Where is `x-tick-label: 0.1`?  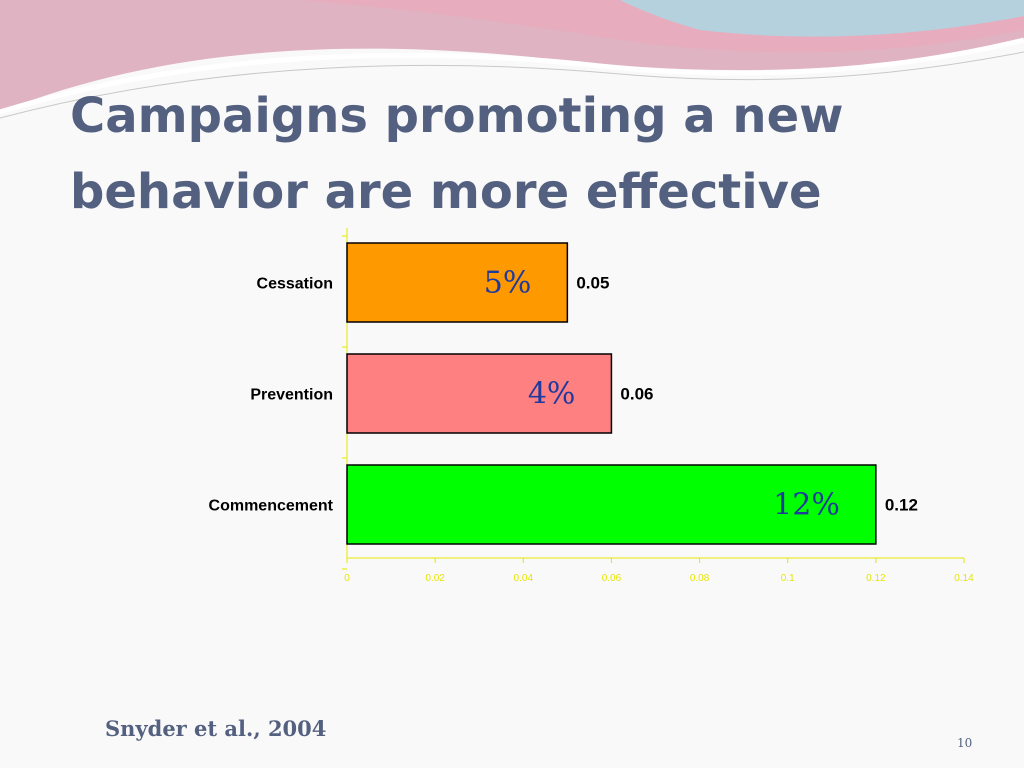
x-tick-label: 0.1 is located at coordinates (788, 578).